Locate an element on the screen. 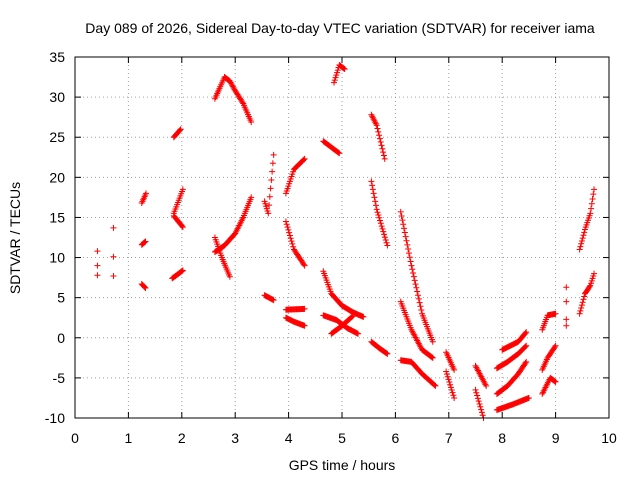 The width and height of the screenshot is (640, 480). y-tick-label: 25 is located at coordinates (57, 137).